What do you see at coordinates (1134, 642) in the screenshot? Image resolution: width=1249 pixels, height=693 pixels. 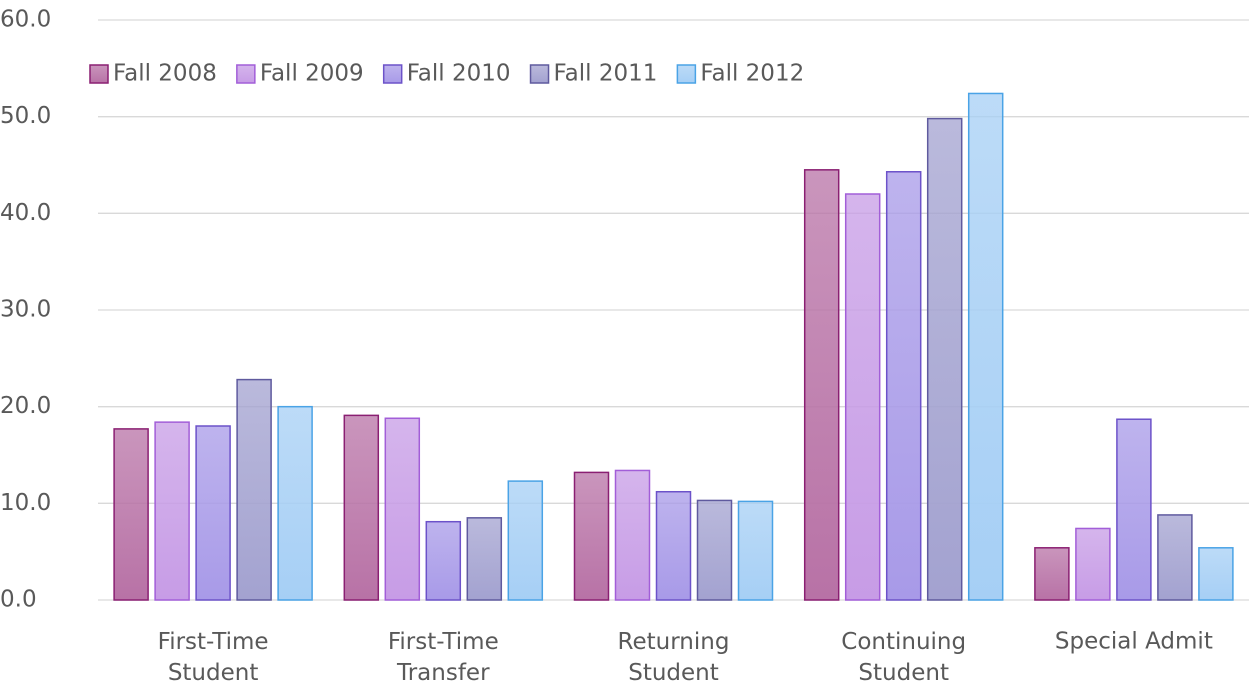 I see `x-tick-label: Special Admit` at bounding box center [1134, 642].